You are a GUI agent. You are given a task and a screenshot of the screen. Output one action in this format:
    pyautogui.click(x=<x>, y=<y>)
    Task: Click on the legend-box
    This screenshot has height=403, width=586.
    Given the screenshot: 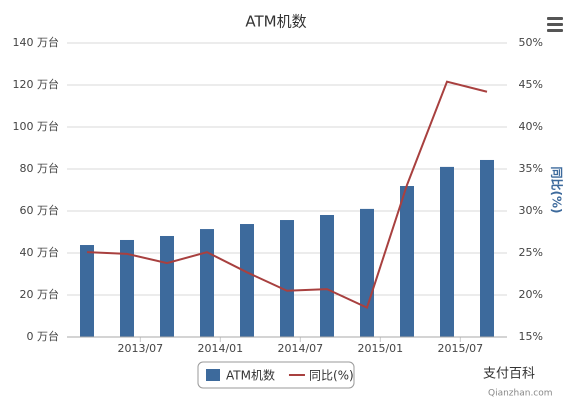 What is the action you would take?
    pyautogui.click(x=276, y=375)
    